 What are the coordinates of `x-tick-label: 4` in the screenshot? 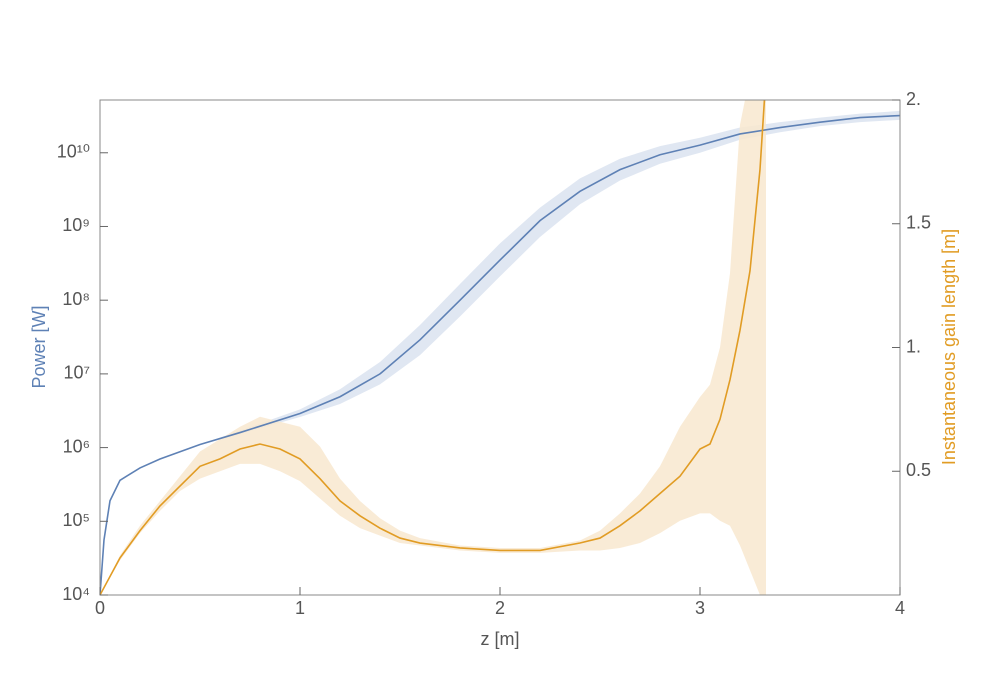 It's located at (900, 608).